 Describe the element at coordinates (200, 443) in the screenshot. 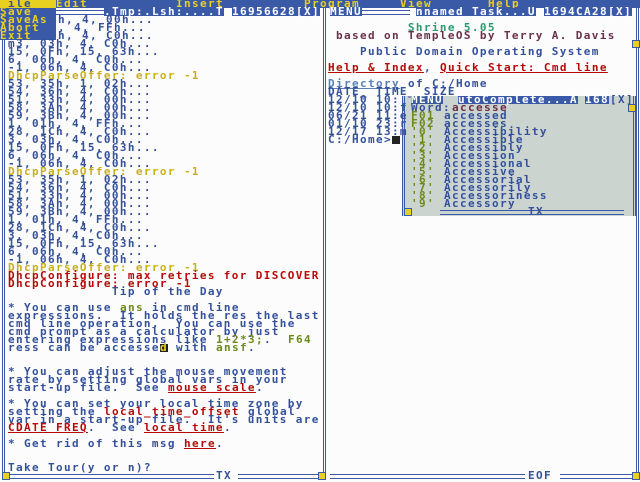

I see `link: here` at that location.